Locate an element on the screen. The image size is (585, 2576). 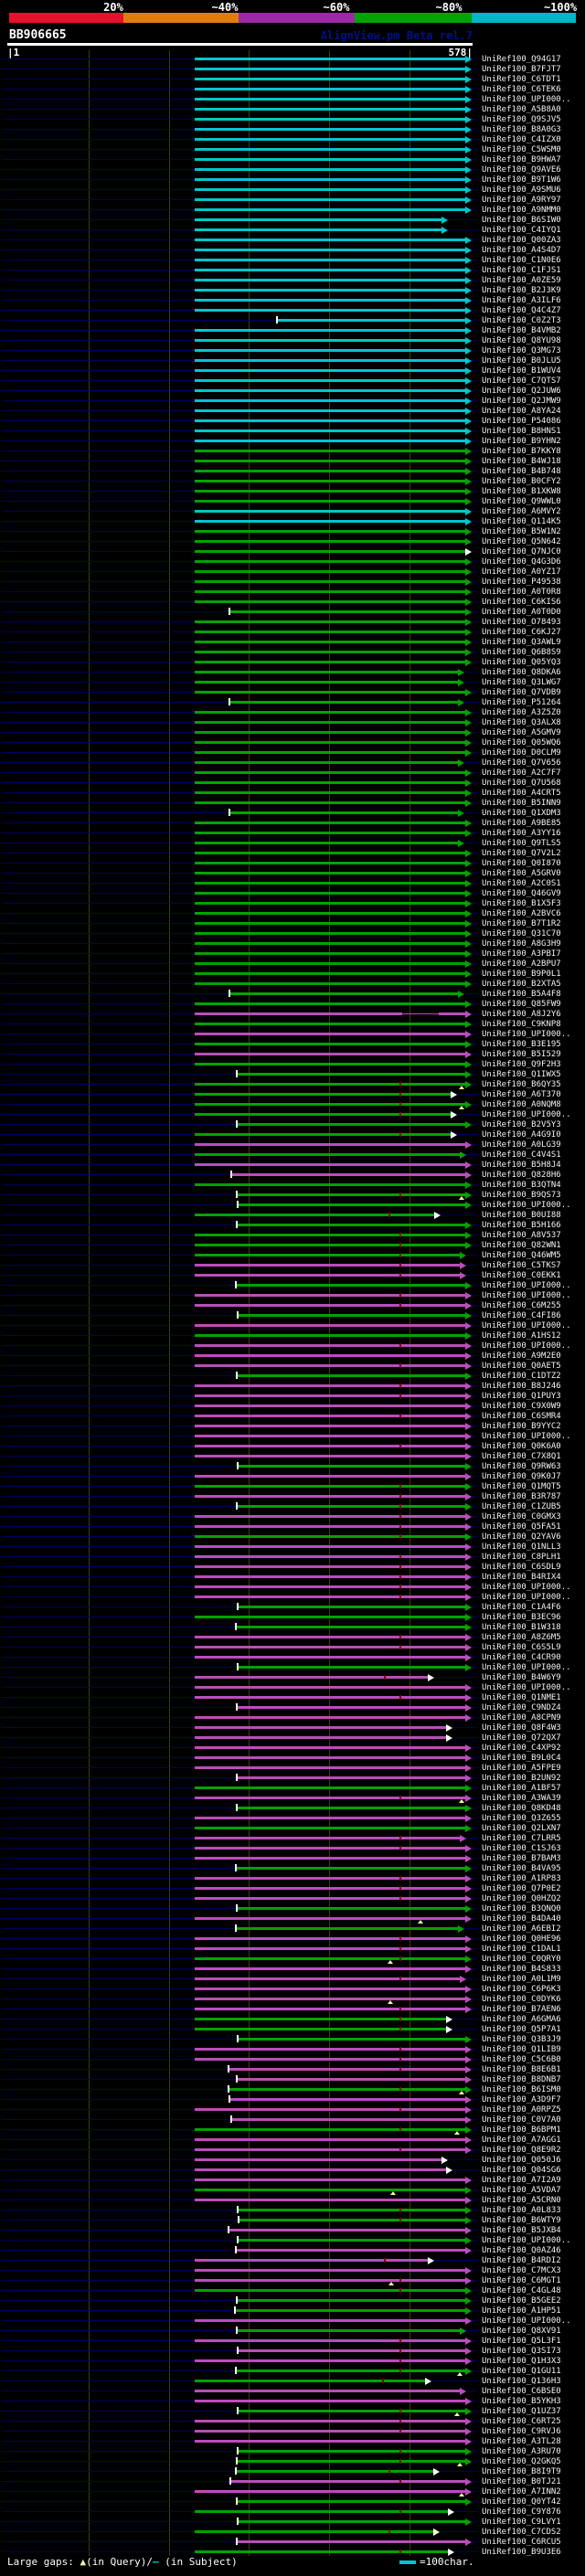
row-label: UniRef100_A3Z5Z0 is located at coordinates (521, 712).